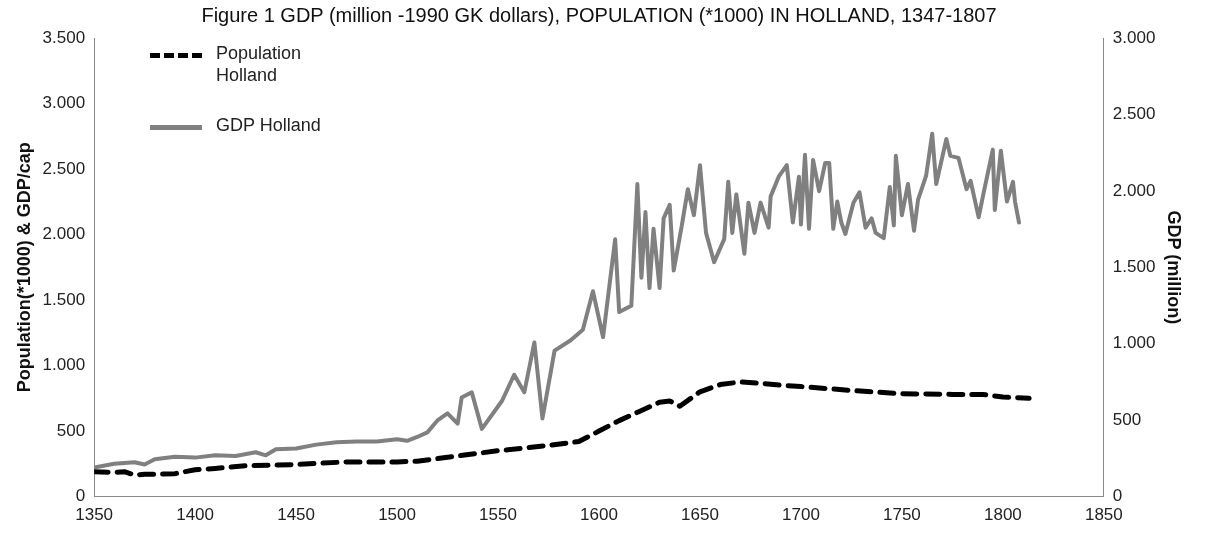 This screenshot has width=1208, height=535. I want to click on y2-tick-label: 1.000, so click(1134, 343).